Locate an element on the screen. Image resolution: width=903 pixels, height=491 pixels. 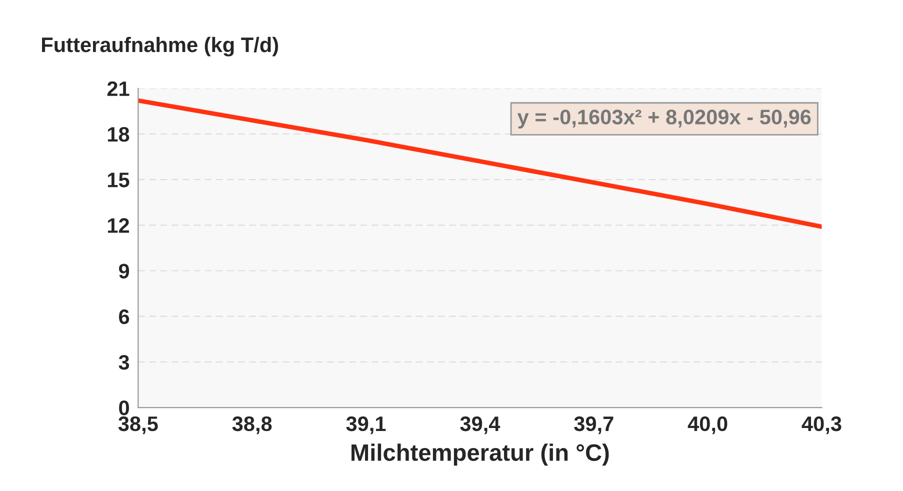
y-tick-label: 9 is located at coordinates (124, 271).